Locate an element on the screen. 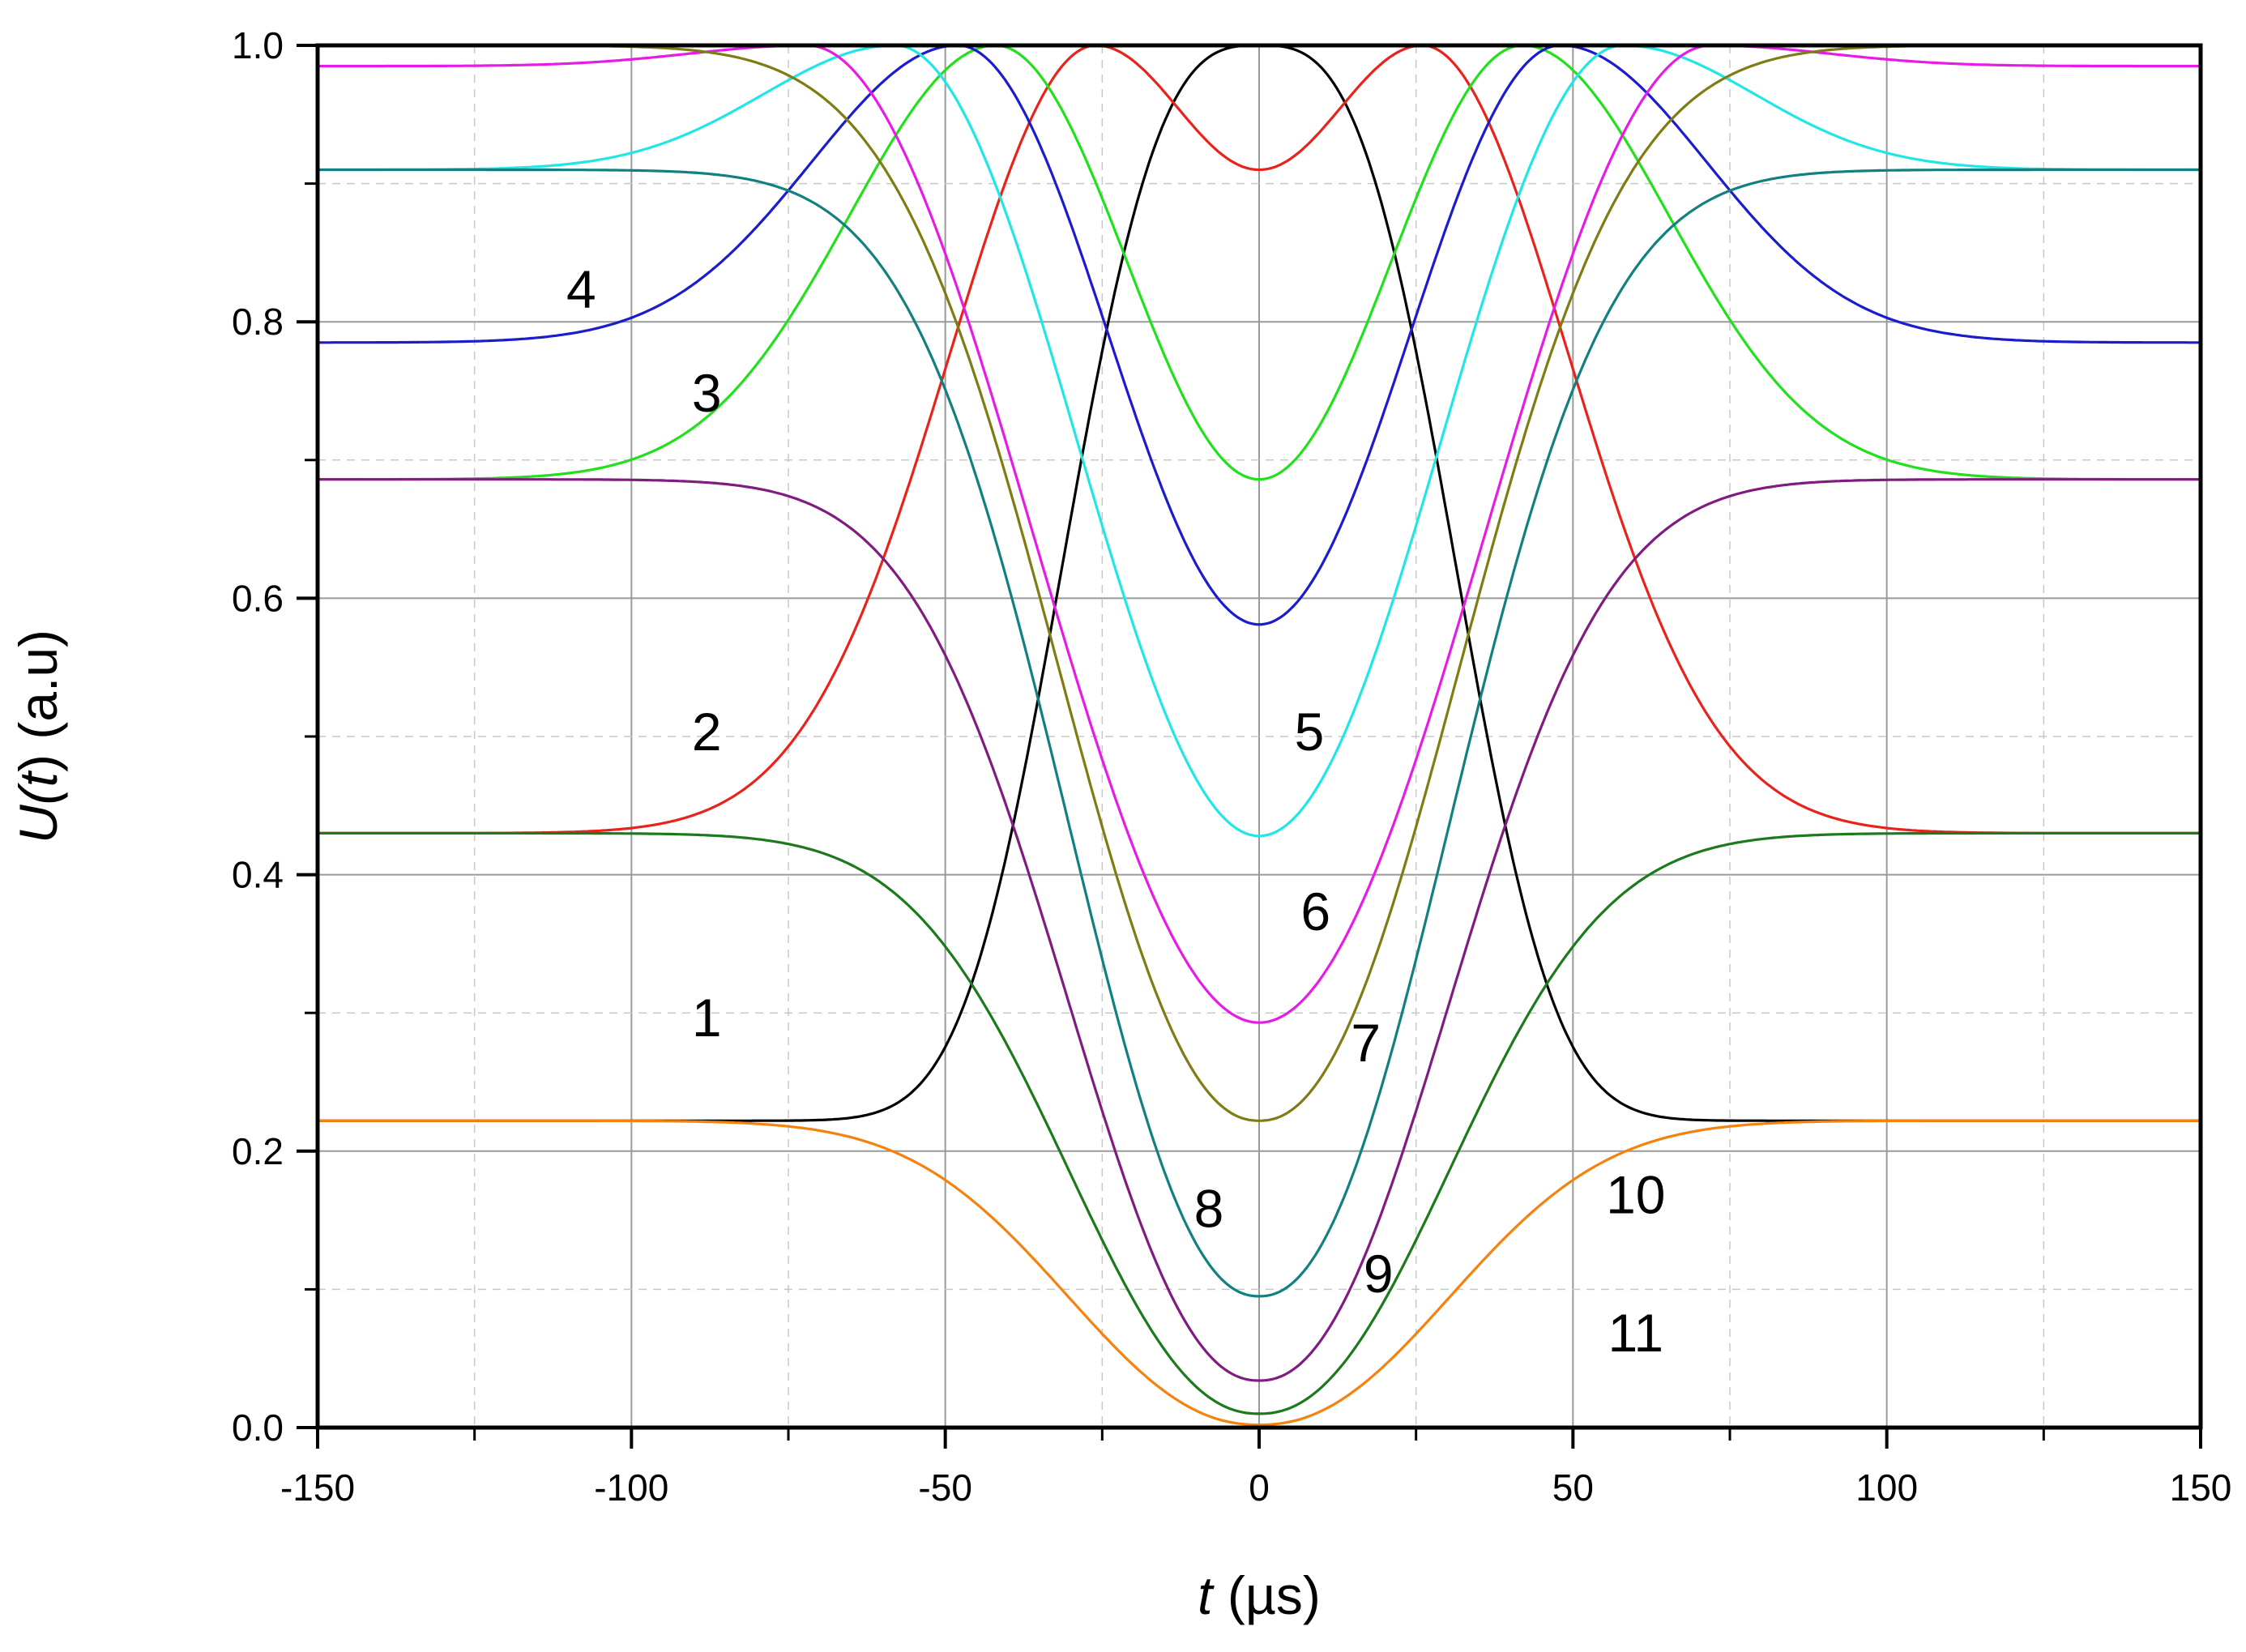  curve-label-10: 10 is located at coordinates (1635, 1195).